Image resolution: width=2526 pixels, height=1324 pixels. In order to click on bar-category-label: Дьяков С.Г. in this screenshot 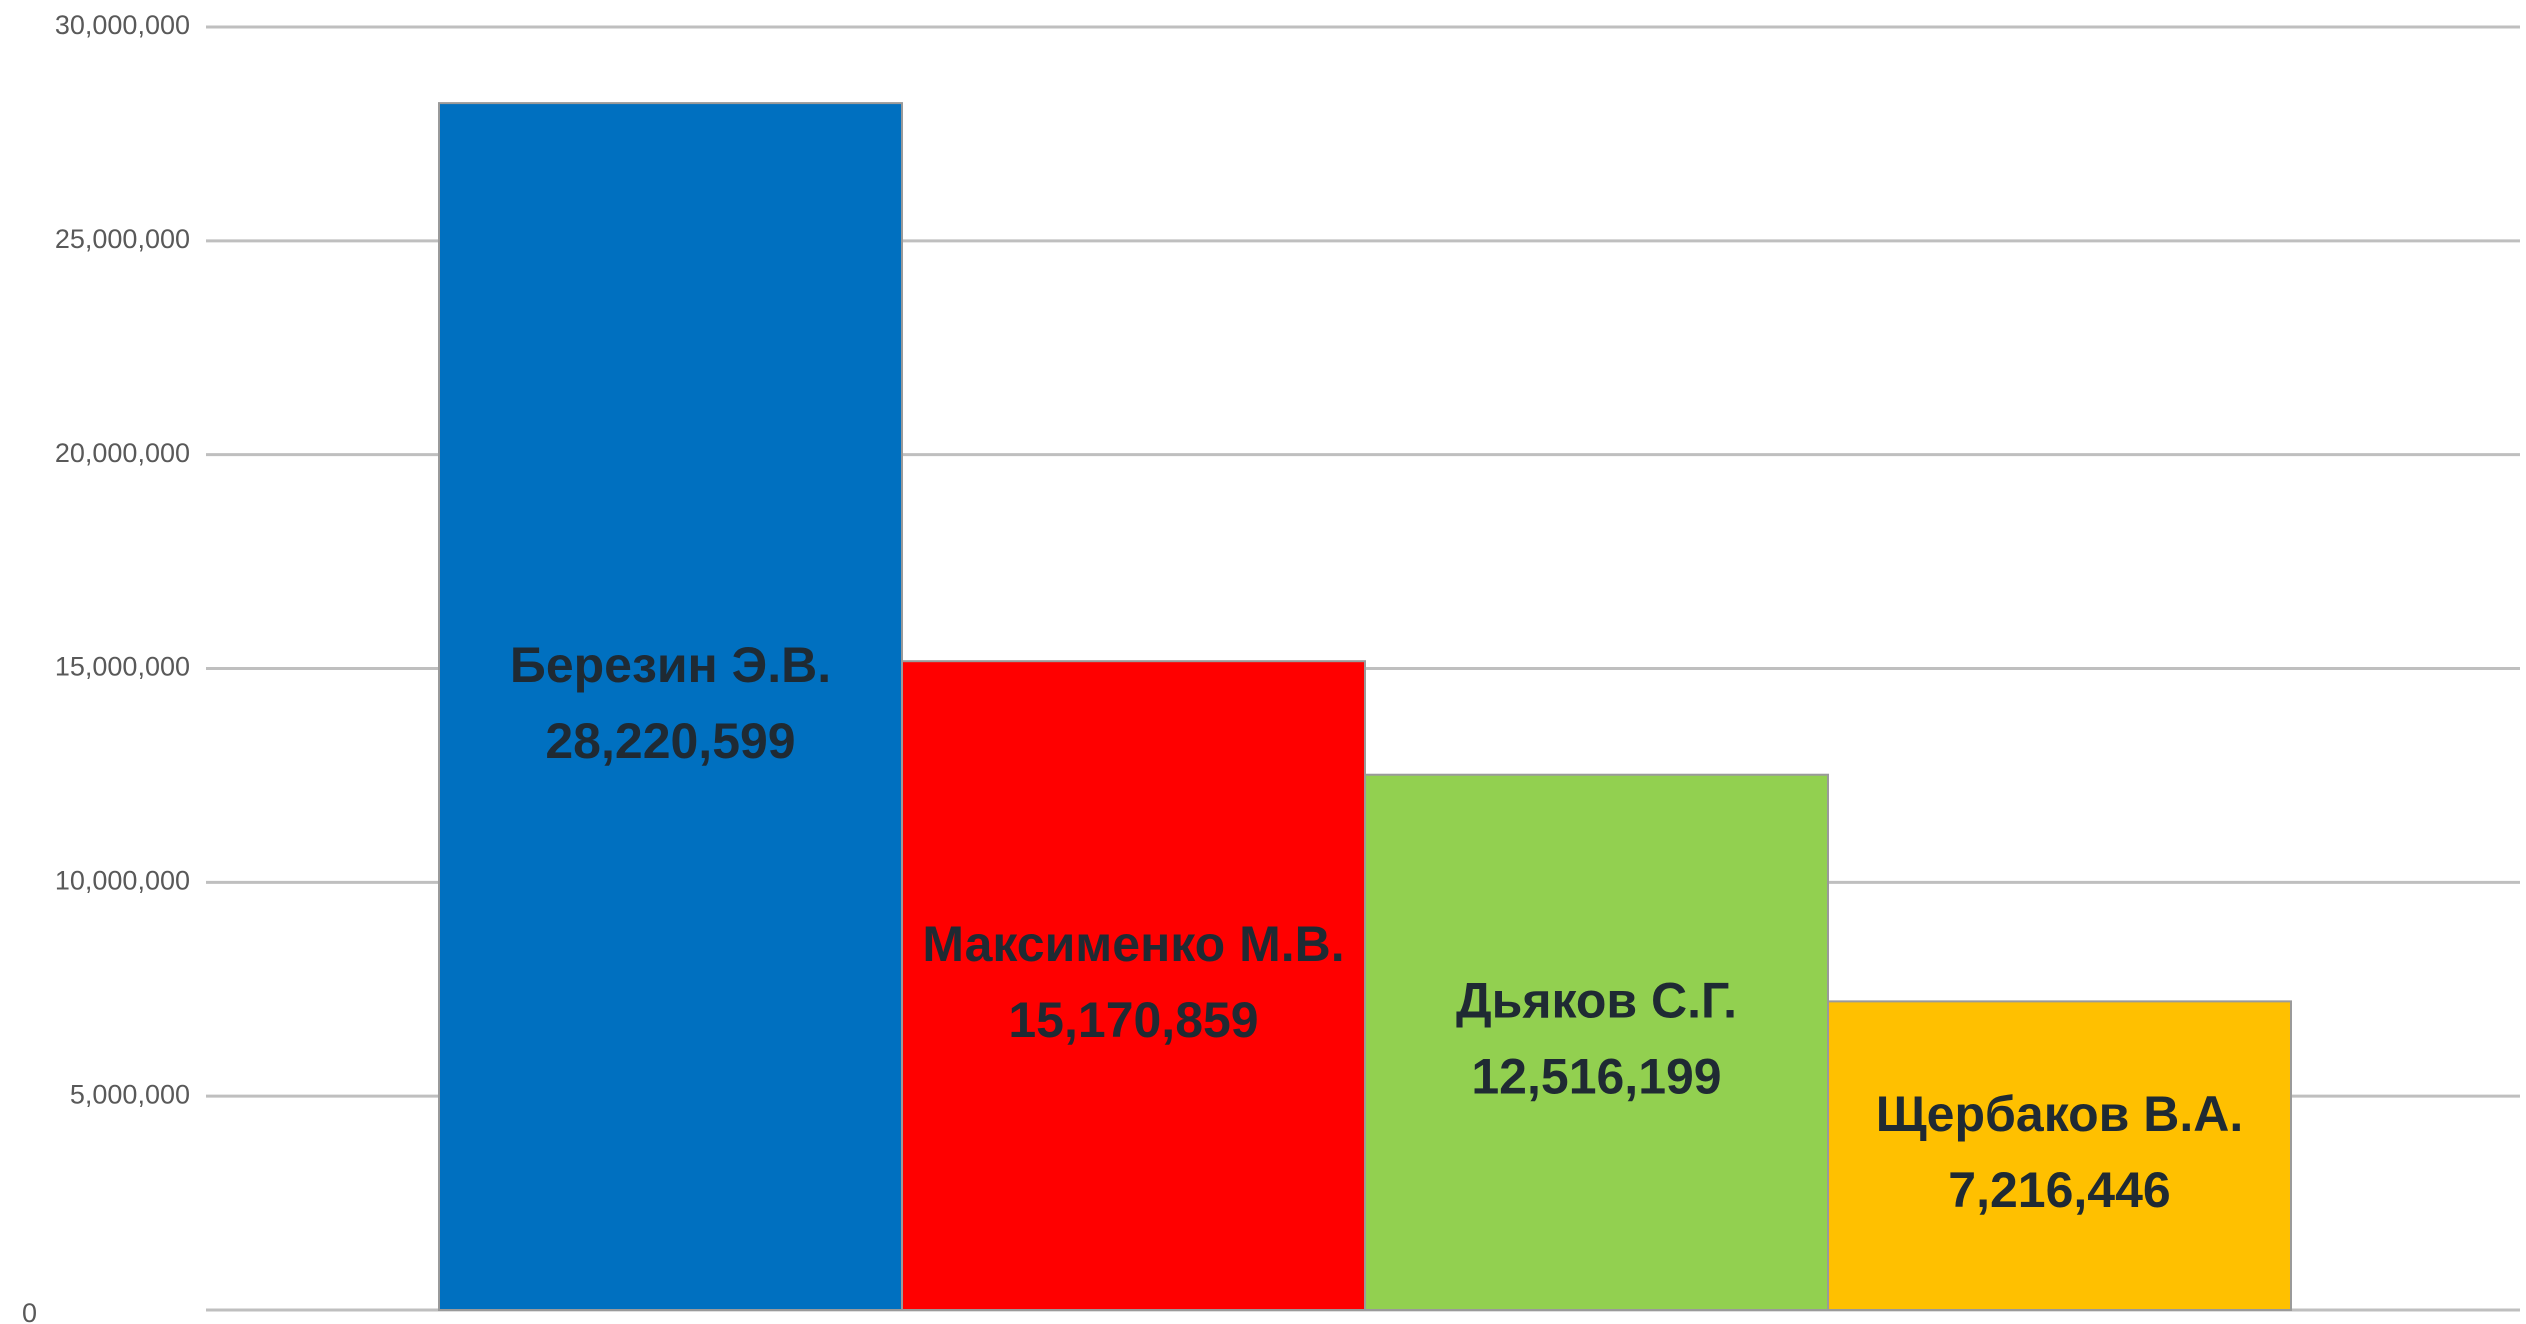, I will do `click(1596, 1001)`.